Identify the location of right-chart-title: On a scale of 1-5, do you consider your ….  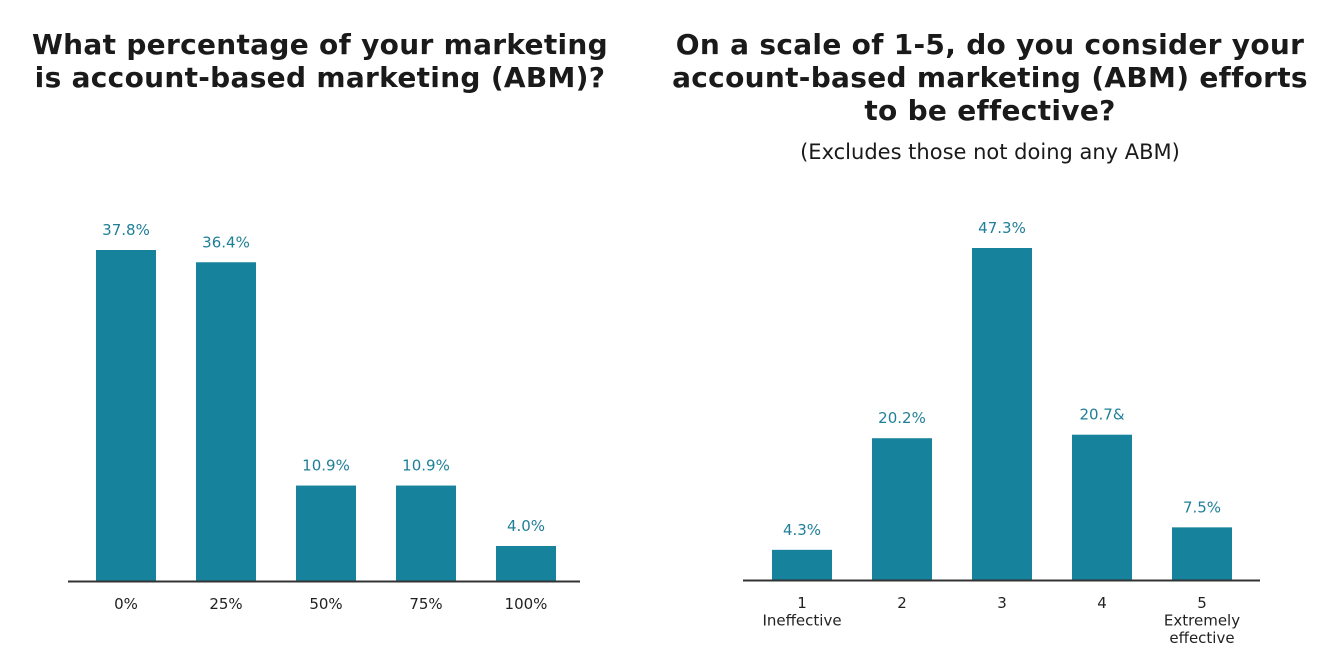
(990, 77).